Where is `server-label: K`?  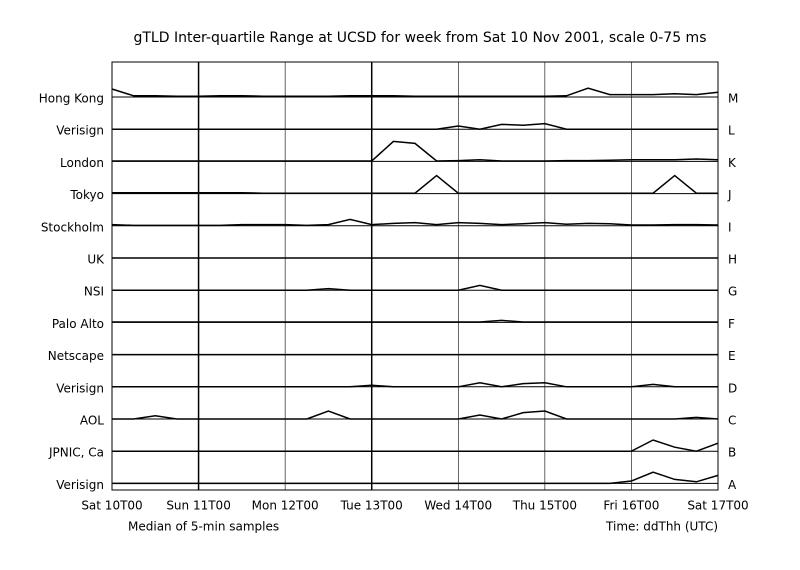 server-label: K is located at coordinates (732, 163).